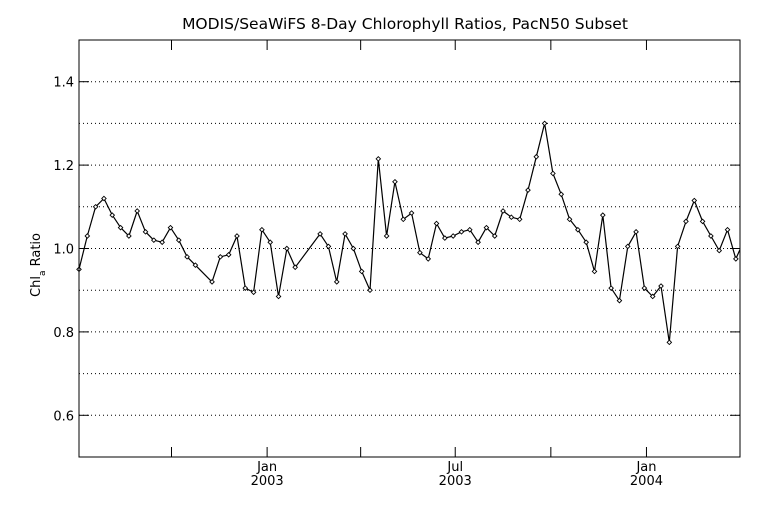  What do you see at coordinates (63, 333) in the screenshot?
I see `y-tick-label: 0.8` at bounding box center [63, 333].